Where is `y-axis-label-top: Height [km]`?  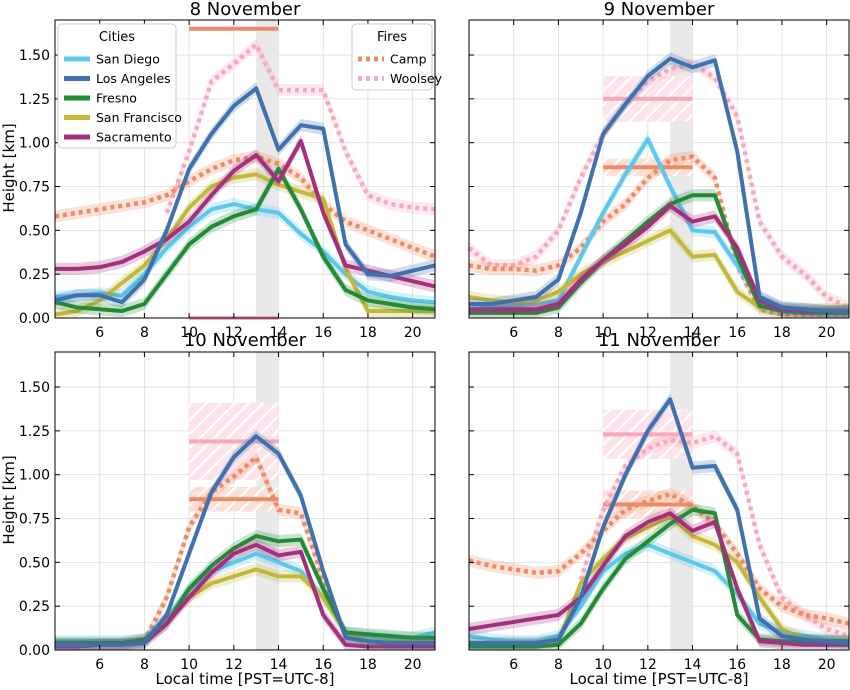
y-axis-label-top: Height [km] is located at coordinates (9, 167).